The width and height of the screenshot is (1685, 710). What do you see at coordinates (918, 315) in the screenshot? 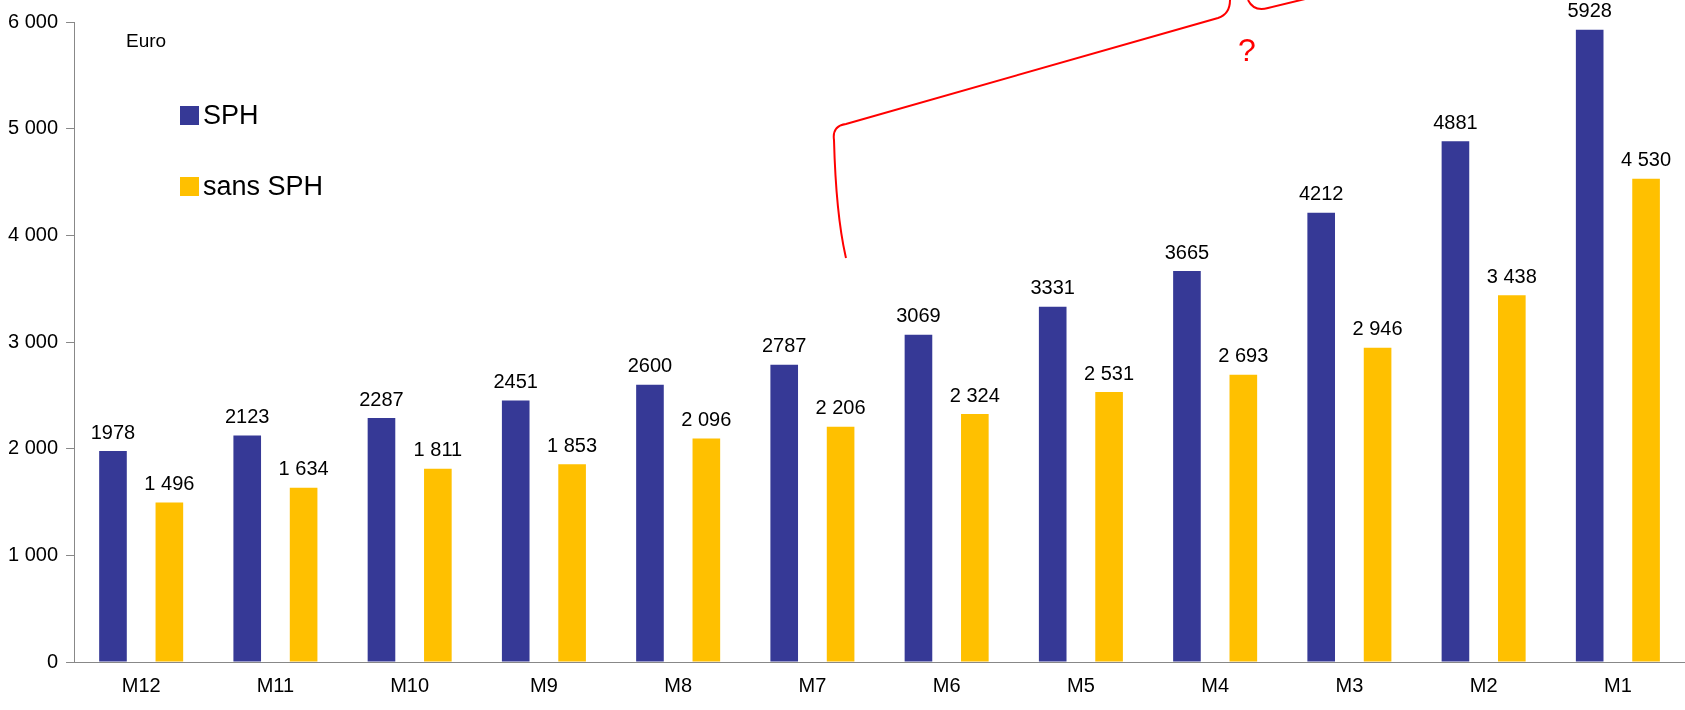
I see `data-label: 3069` at bounding box center [918, 315].